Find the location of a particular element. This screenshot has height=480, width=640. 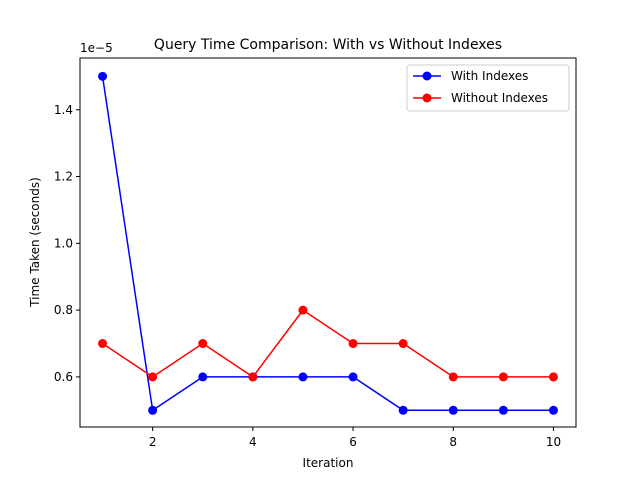

legend-label-0: With Indexes is located at coordinates (489, 76).